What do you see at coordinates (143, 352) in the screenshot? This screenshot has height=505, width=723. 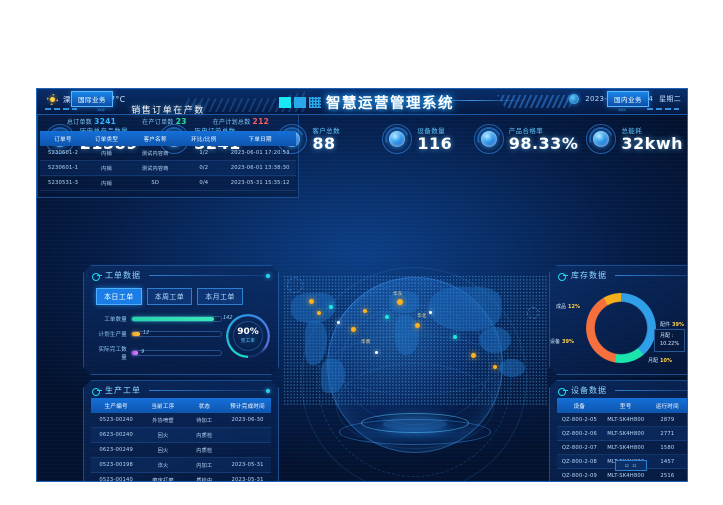 I see `bar-value: 9` at bounding box center [143, 352].